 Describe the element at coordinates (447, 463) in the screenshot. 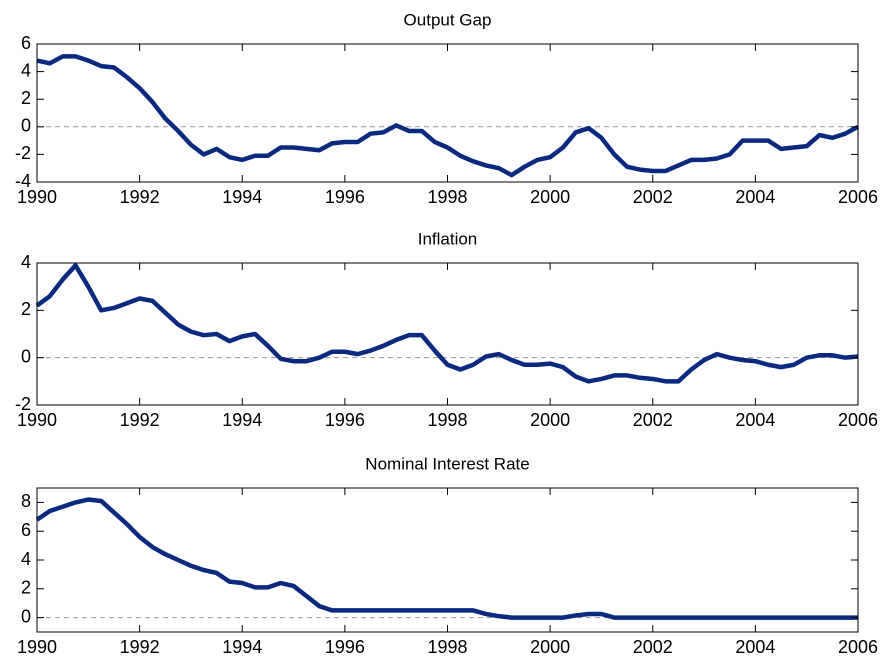

I see `chart-title: Nominal Interest Rate` at that location.